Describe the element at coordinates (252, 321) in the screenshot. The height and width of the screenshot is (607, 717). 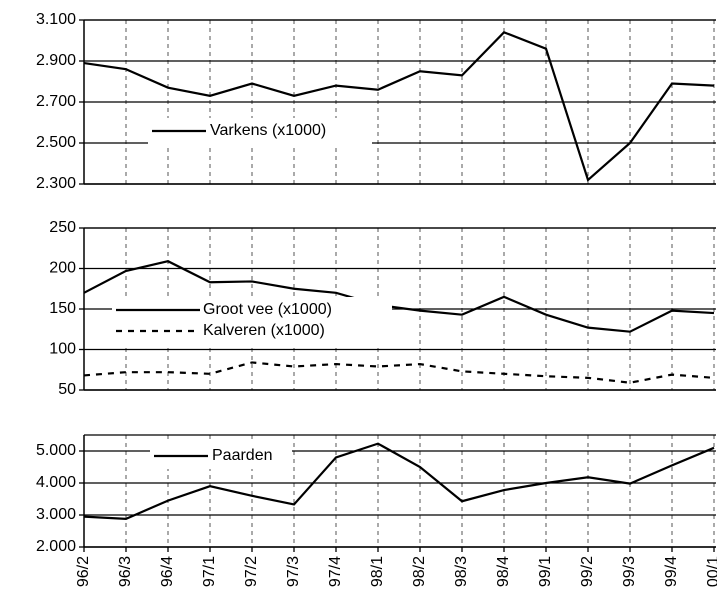
I see `legend-box` at that location.